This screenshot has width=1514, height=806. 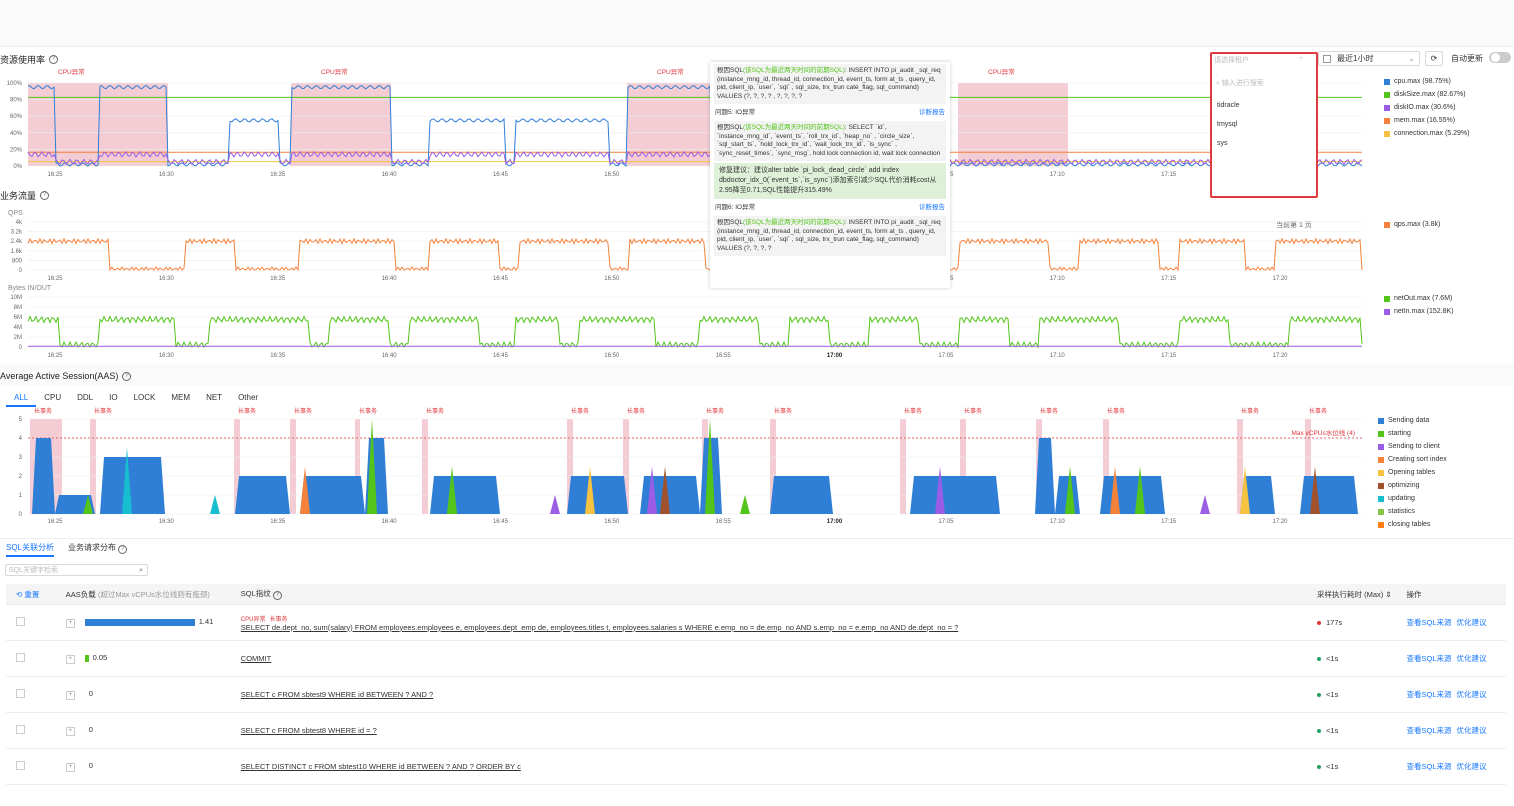 I want to click on tab-cpu: CPU, so click(x=53, y=397).